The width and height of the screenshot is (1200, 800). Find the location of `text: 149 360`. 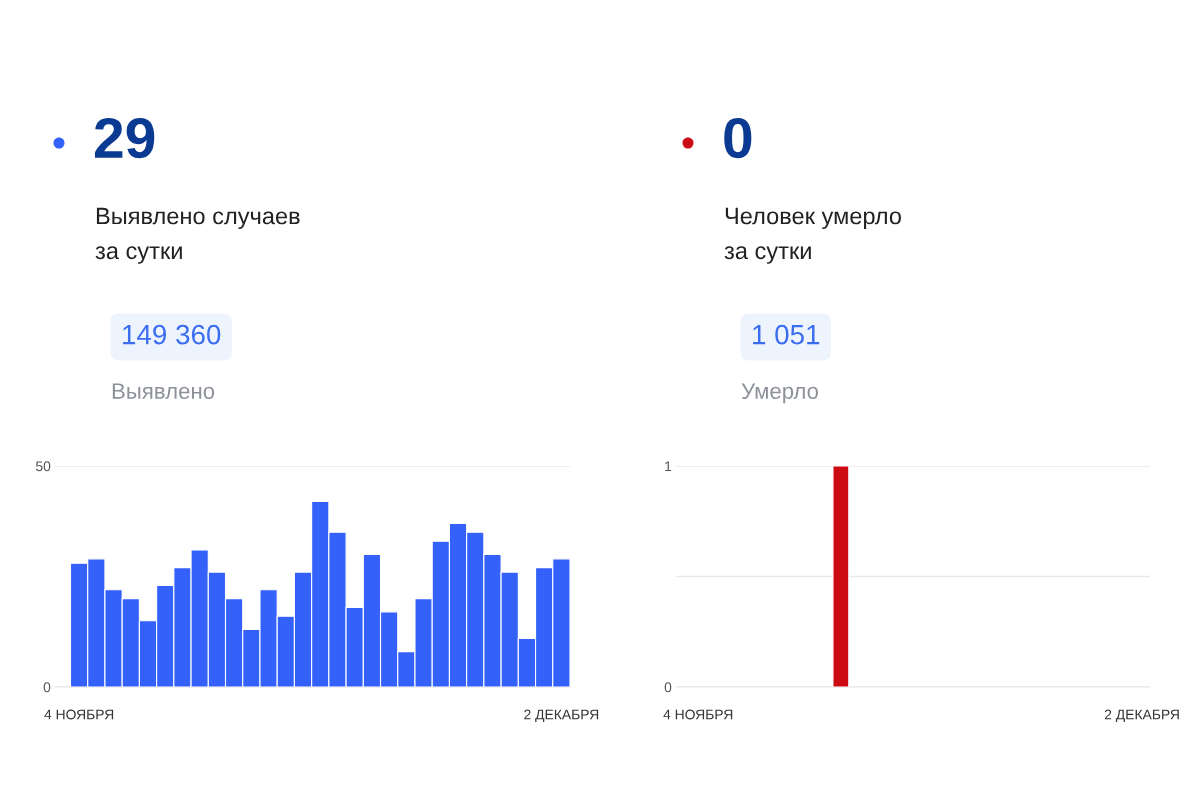

text: 149 360 is located at coordinates (172, 334).